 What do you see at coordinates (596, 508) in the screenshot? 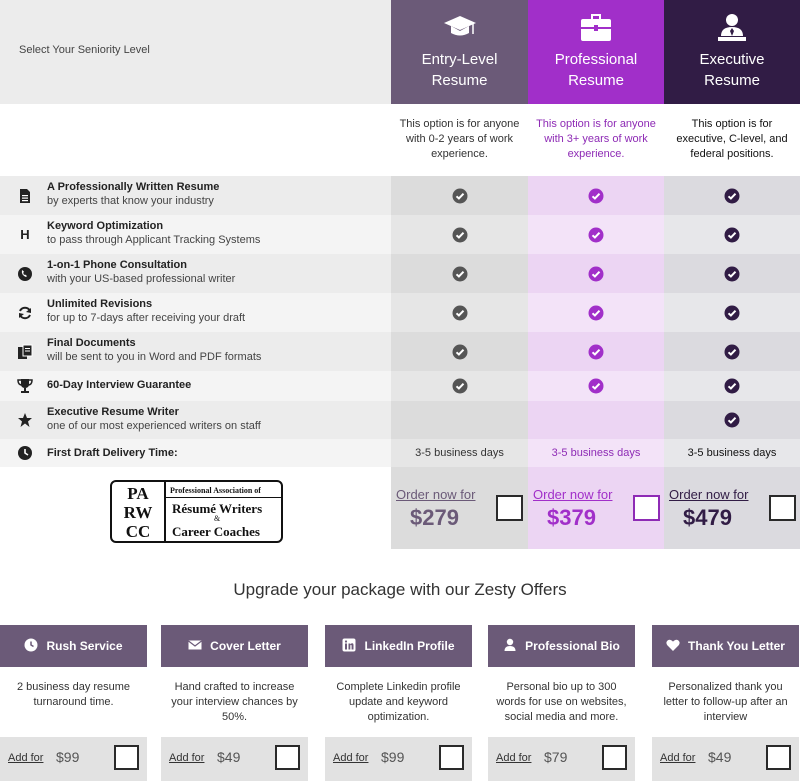
I see `order-professional: Order now for $379` at bounding box center [596, 508].